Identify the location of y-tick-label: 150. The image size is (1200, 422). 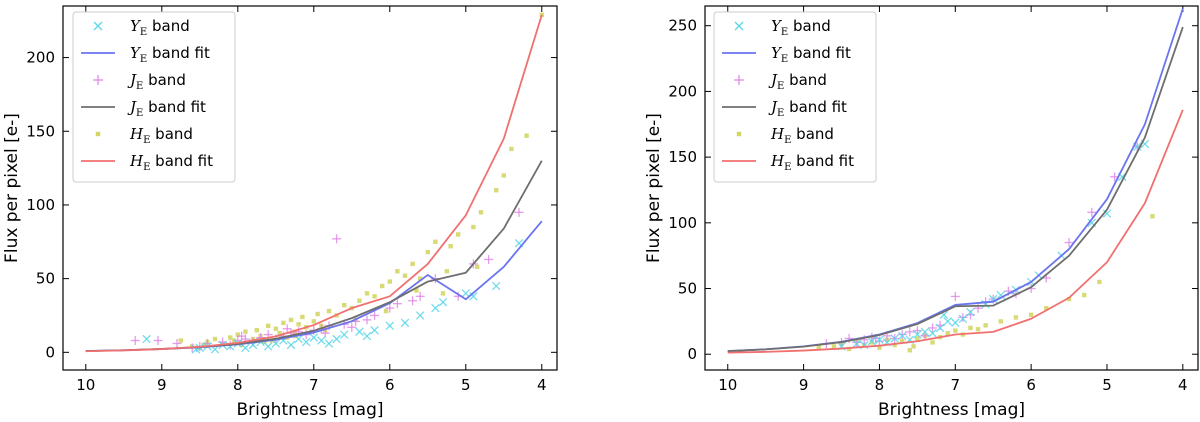
(682, 157).